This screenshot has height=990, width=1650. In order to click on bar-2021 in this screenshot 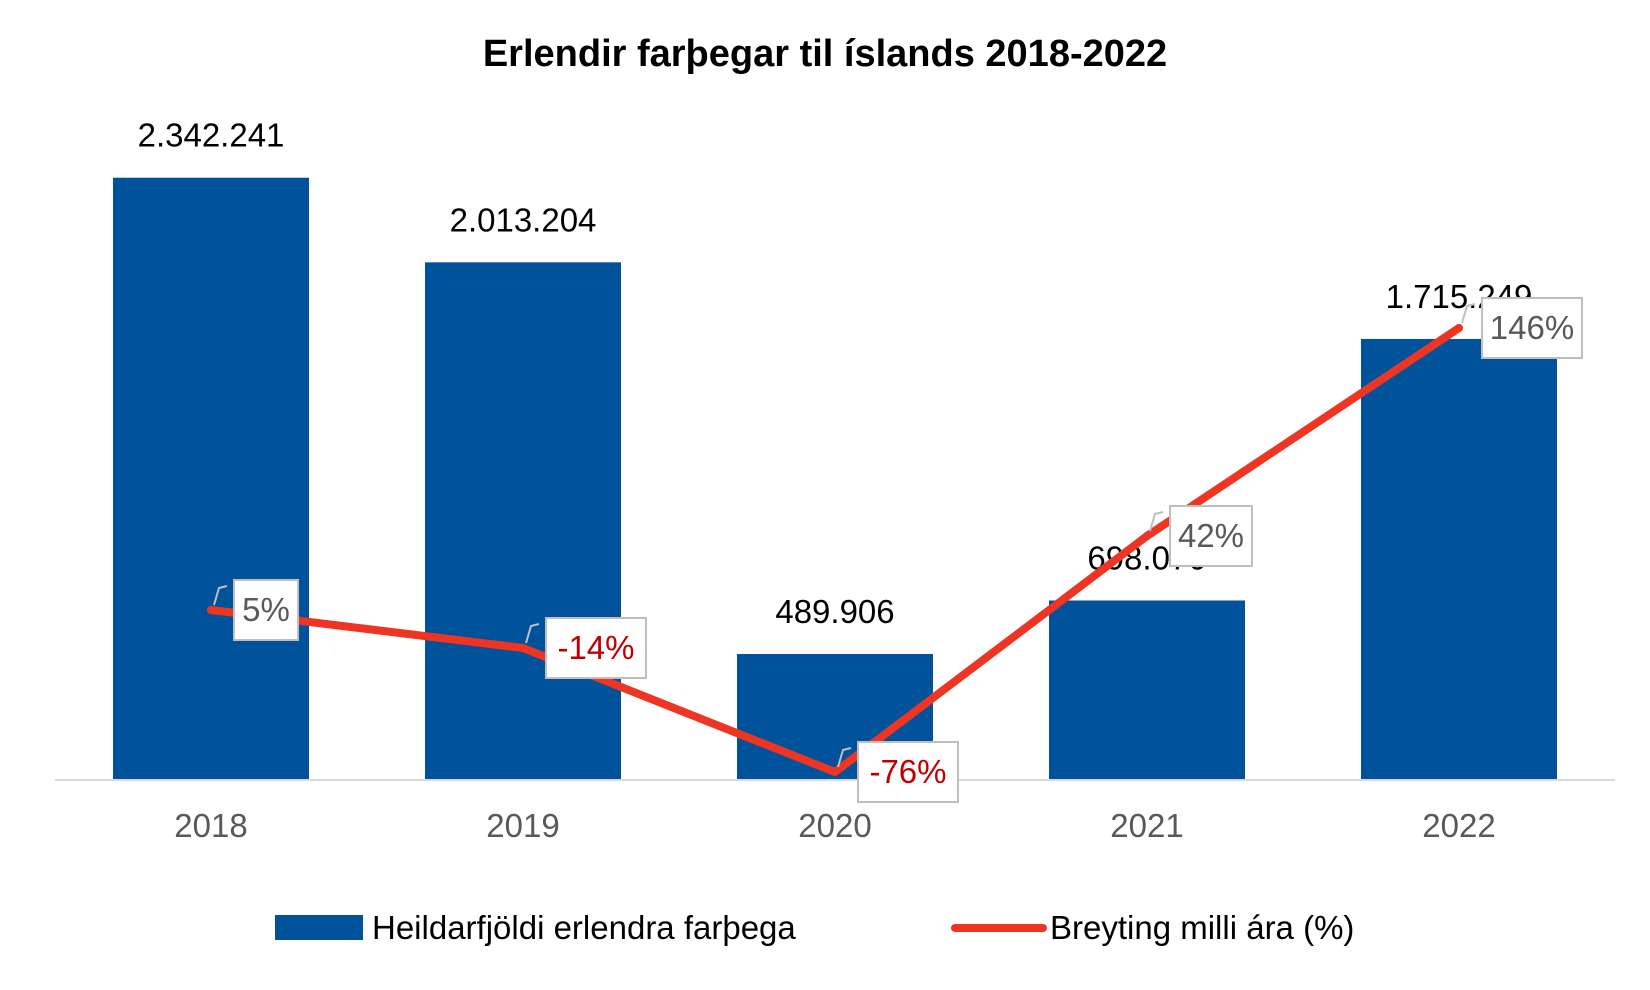, I will do `click(1147, 690)`.